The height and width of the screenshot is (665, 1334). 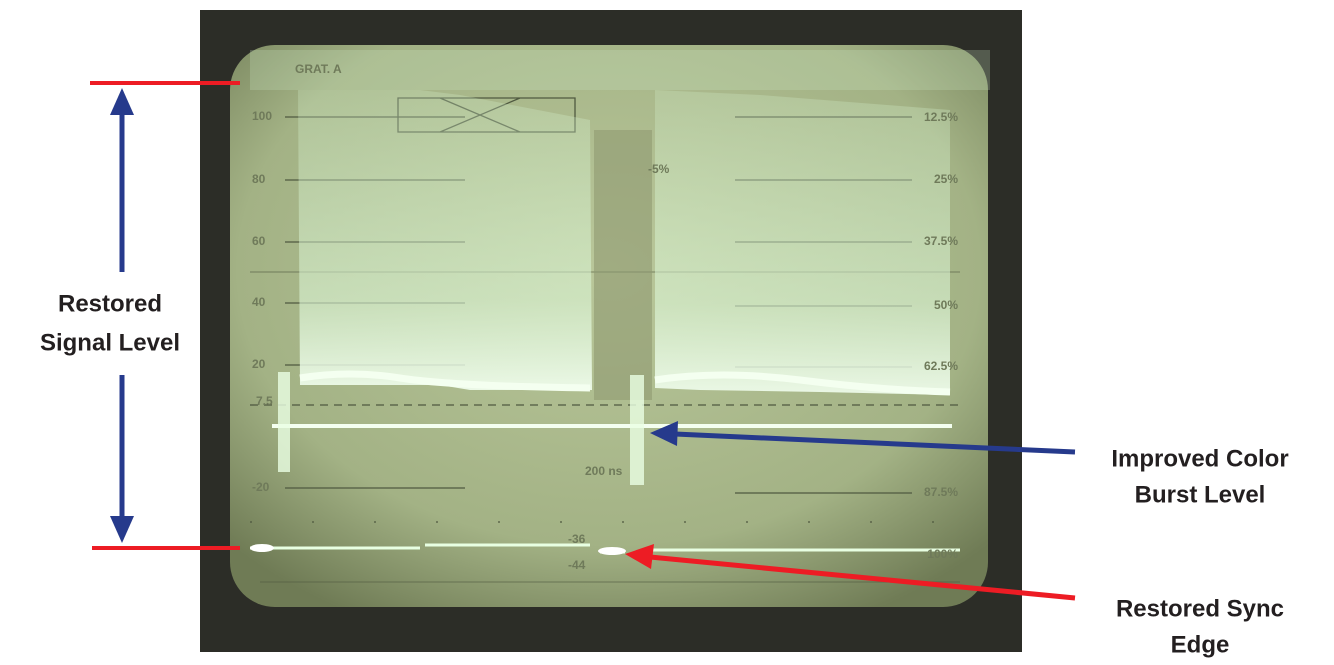 What do you see at coordinates (261, 487) in the screenshot?
I see `left-scale-label: -20` at bounding box center [261, 487].